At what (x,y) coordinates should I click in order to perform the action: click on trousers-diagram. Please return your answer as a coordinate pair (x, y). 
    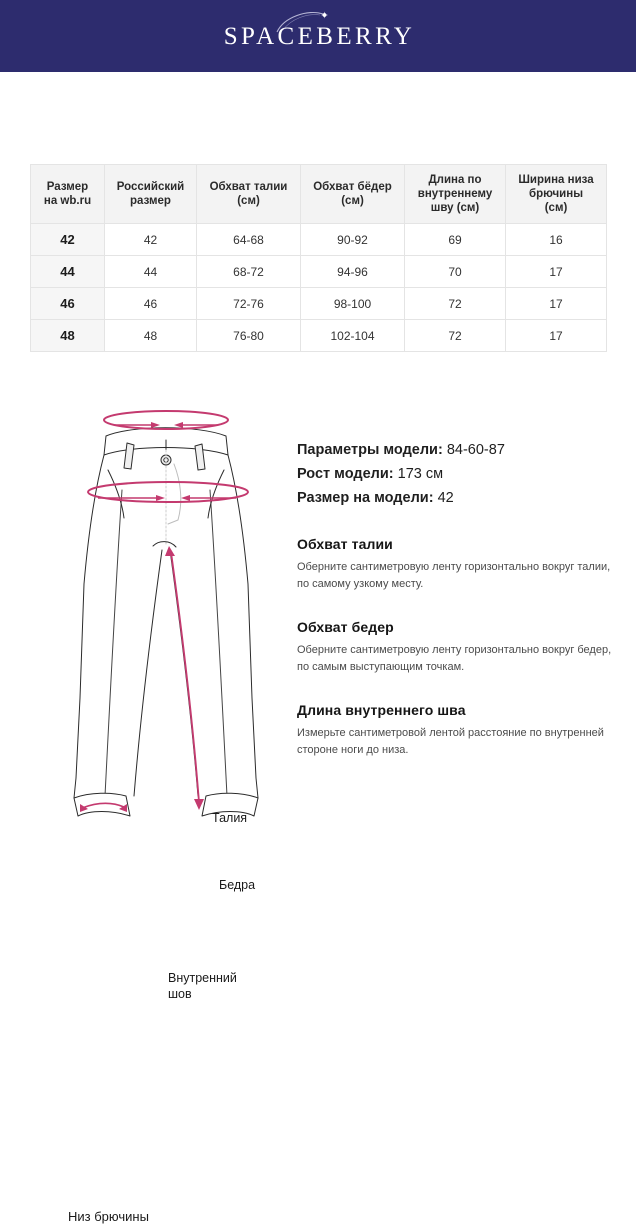
    Looking at the image, I should click on (170, 618).